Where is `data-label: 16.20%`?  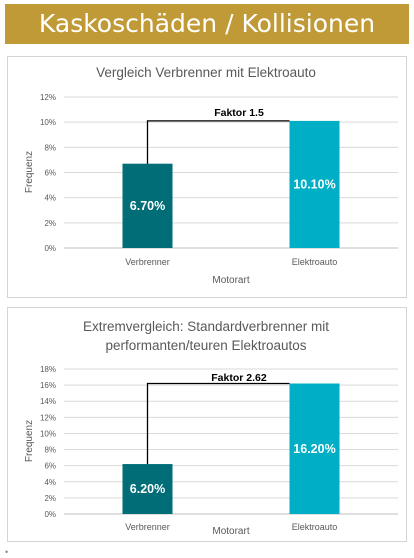 data-label: 16.20% is located at coordinates (314, 449).